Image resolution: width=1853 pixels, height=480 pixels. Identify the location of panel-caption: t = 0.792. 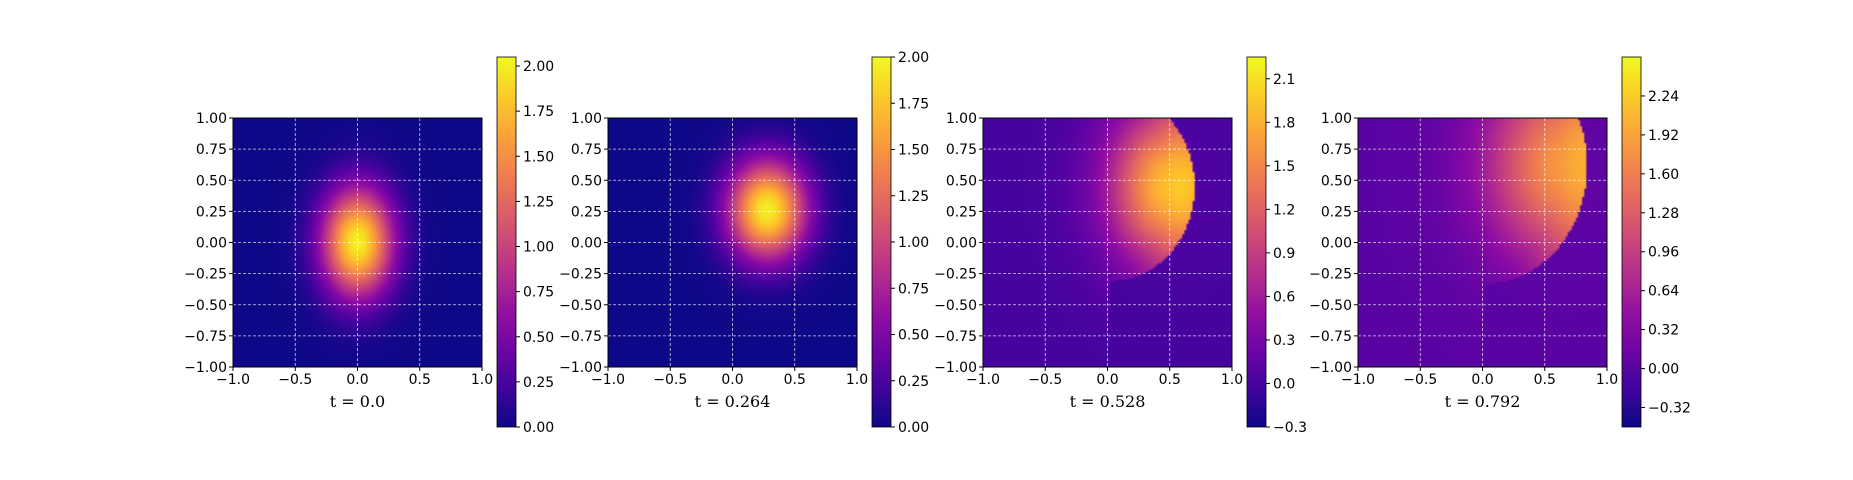
(1483, 401).